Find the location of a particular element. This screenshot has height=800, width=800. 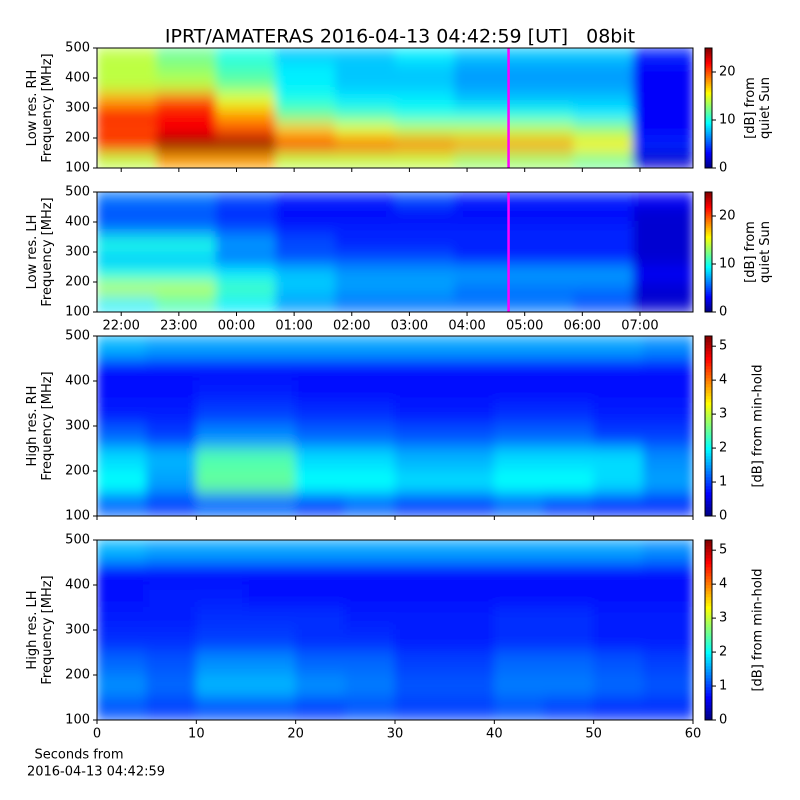

y-axis-label: High res. LH is located at coordinates (32, 629).